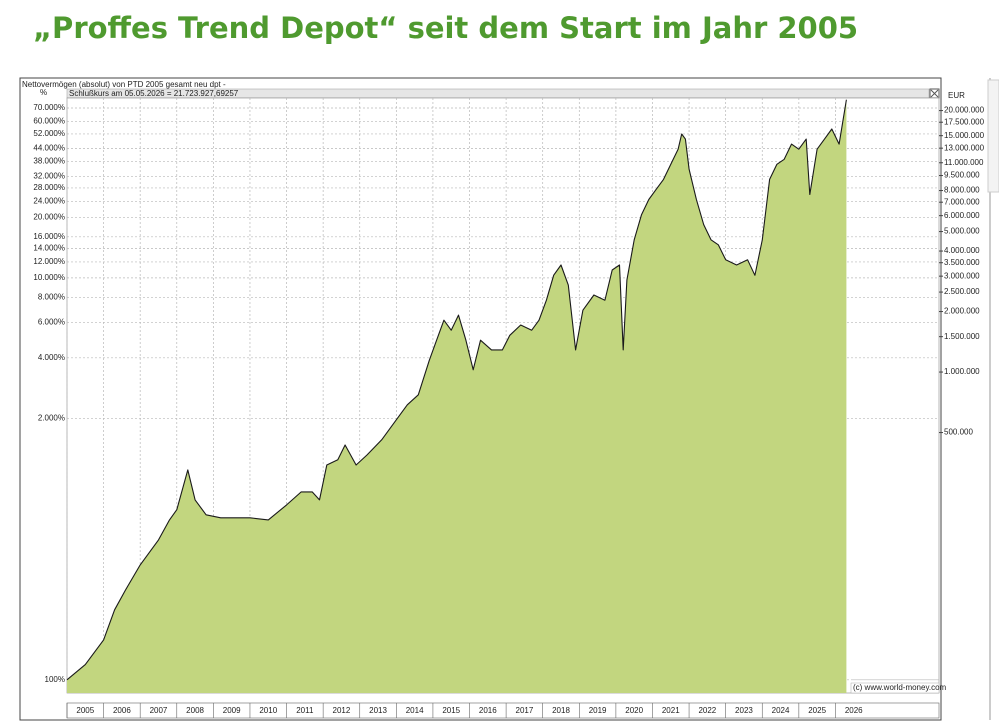 The width and height of the screenshot is (999, 724). Describe the element at coordinates (488, 710) in the screenshot. I see `x-tick-label: 2016` at that location.